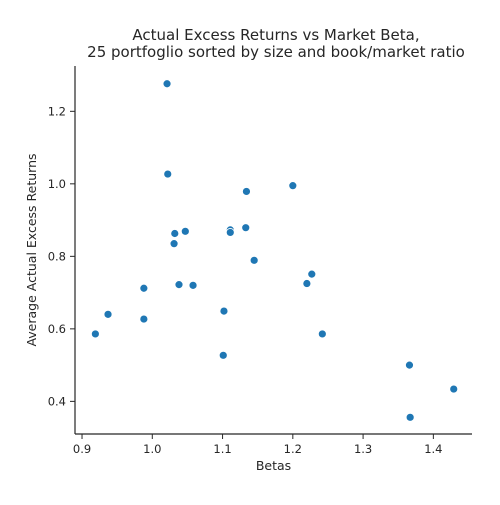  I want to click on y-tick-label: 1.0, so click(57, 184).